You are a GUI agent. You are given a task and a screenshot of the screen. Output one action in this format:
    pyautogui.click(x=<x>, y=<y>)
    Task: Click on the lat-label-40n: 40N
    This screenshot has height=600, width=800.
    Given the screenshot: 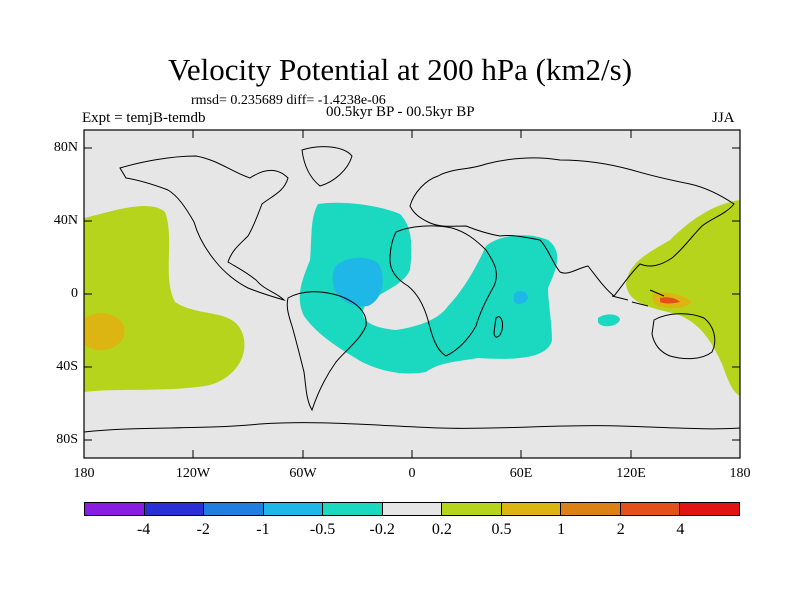 What is the action you would take?
    pyautogui.click(x=65, y=220)
    